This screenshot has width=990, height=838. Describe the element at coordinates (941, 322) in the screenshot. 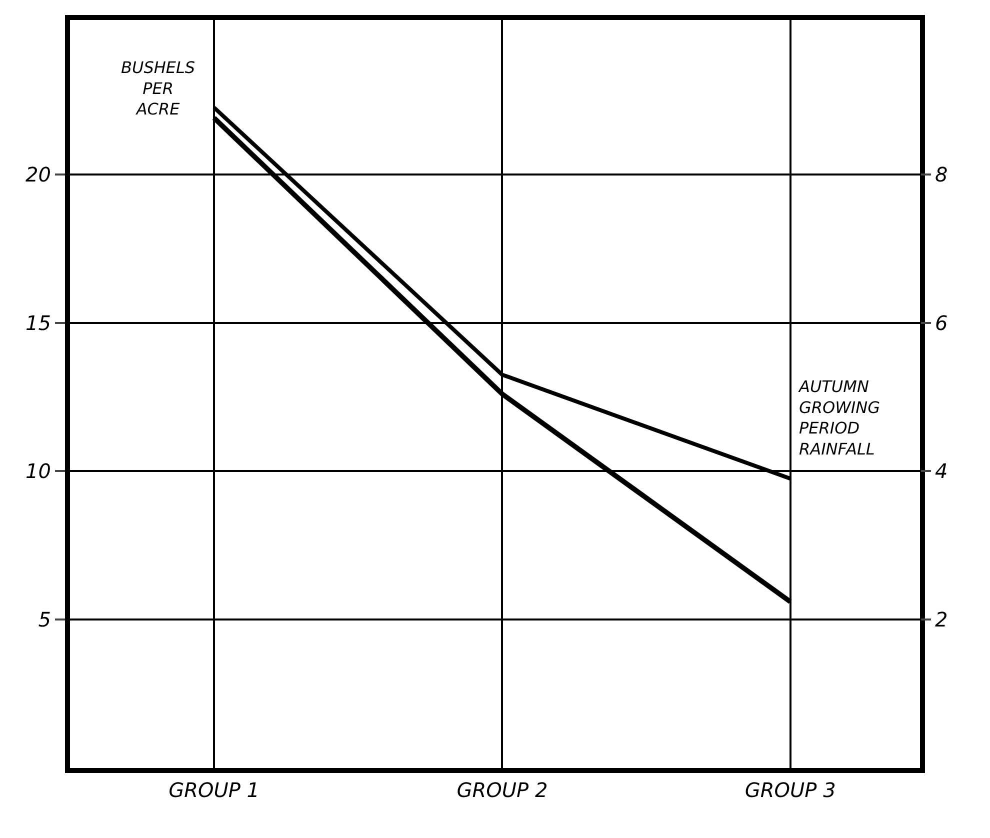

I see `y2-tick-label: 6` at that location.